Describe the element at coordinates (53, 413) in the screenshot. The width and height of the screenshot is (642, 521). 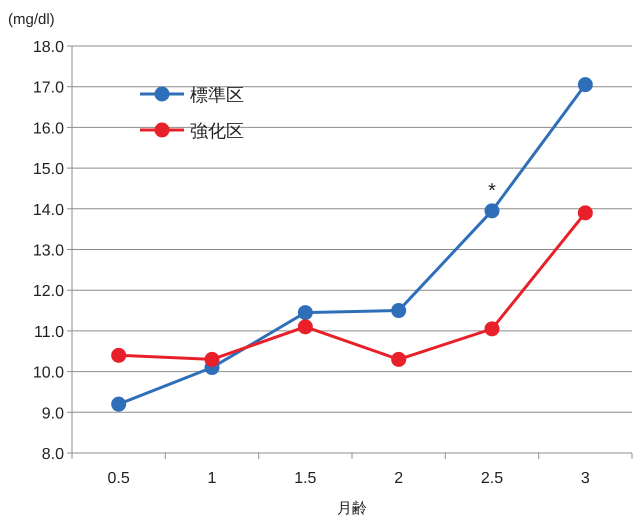
I see `y-tick-label: 9.0` at that location.